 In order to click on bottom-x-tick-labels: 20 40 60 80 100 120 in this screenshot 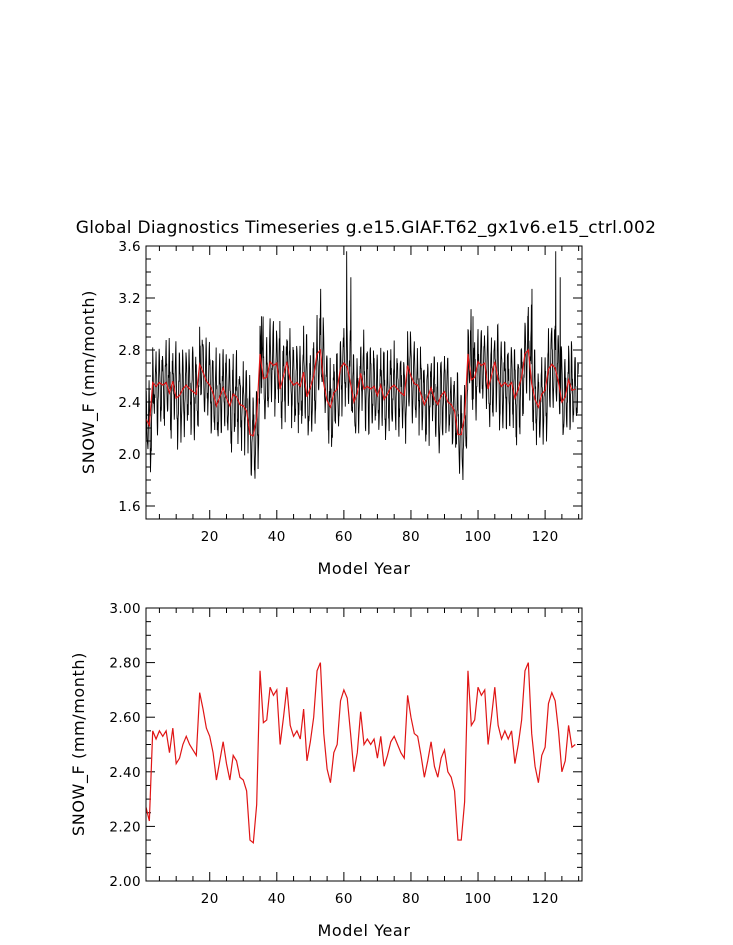, I will do `click(380, 899)`.